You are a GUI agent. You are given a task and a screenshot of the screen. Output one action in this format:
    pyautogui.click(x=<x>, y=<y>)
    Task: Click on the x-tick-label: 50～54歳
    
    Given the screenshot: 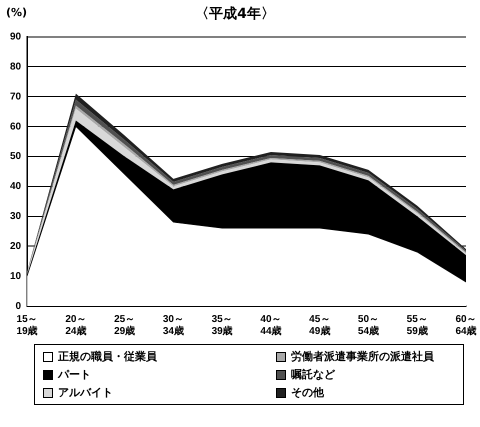 What is the action you would take?
    pyautogui.click(x=369, y=325)
    